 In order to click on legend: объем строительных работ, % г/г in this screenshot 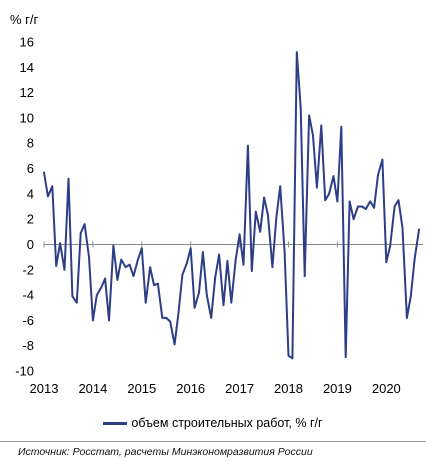, I will do `click(213, 423)`.